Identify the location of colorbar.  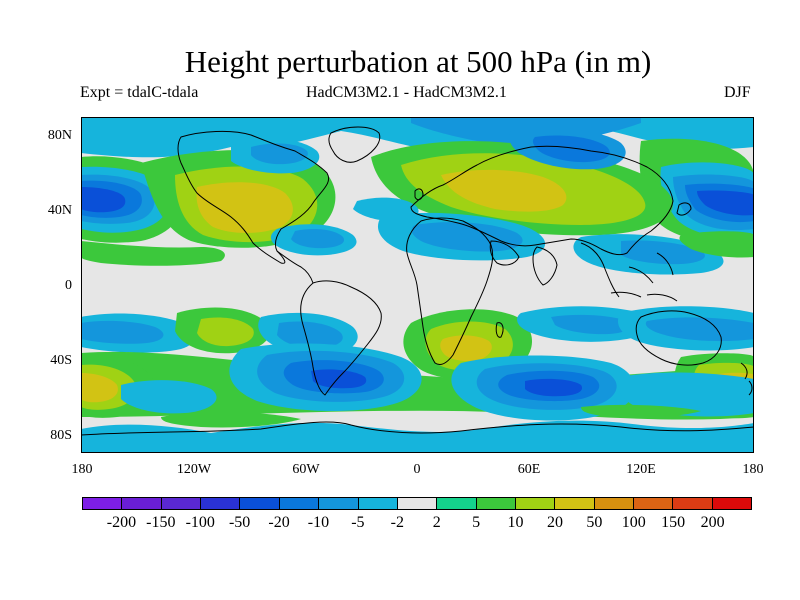
(417, 503).